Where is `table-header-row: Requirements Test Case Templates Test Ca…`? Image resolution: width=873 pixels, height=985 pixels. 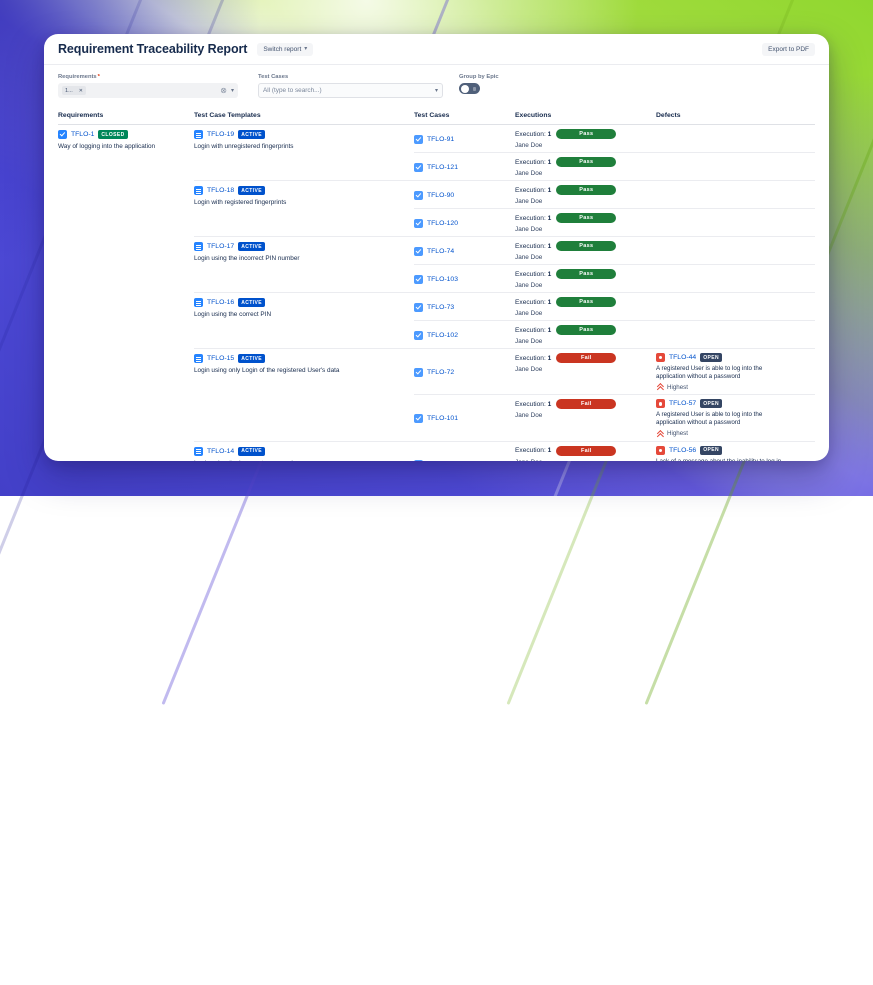 table-header-row: Requirements Test Case Templates Test Ca… is located at coordinates (436, 115).